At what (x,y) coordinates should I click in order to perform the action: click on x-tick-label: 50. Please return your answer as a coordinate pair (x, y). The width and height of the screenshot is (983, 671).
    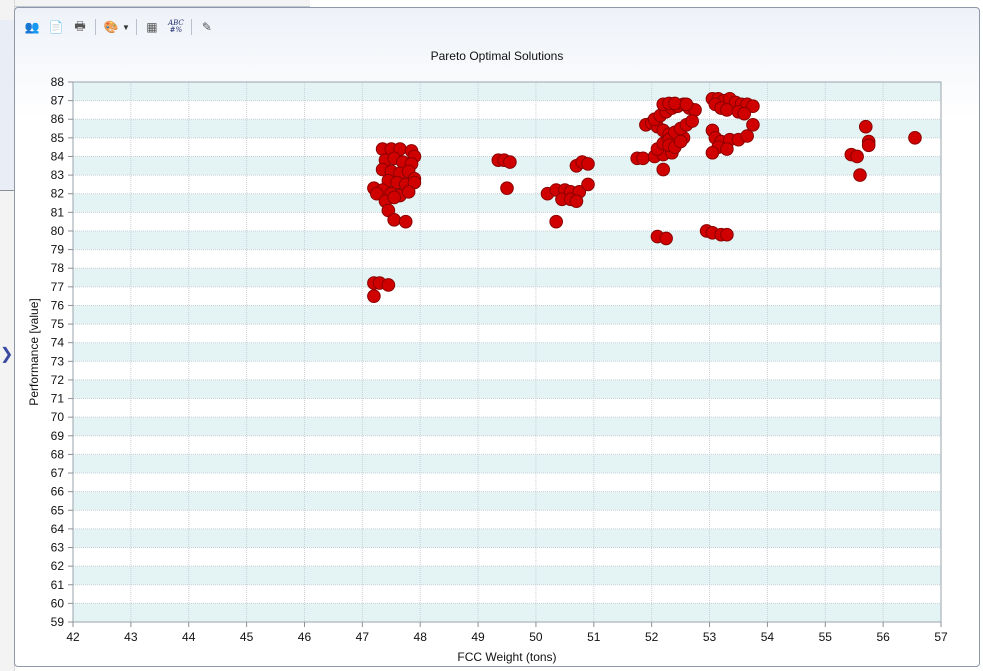
    Looking at the image, I should click on (536, 637).